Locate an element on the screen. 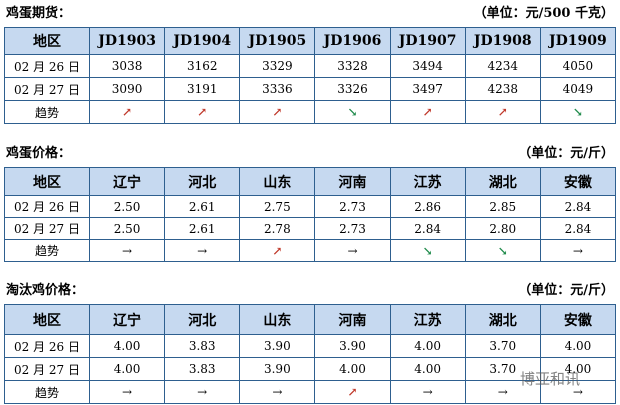 The image size is (620, 405). header-cell: 安徽 is located at coordinates (578, 181).